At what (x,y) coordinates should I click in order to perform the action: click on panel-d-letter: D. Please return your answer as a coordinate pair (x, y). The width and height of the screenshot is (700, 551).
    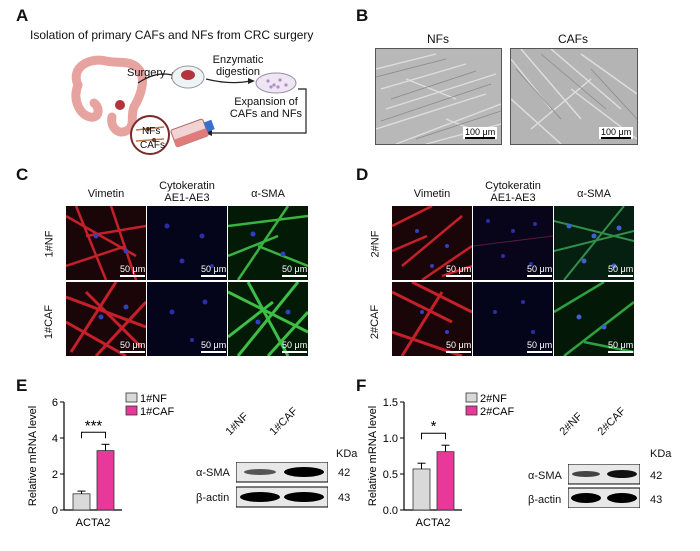
    Looking at the image, I should click on (362, 174).